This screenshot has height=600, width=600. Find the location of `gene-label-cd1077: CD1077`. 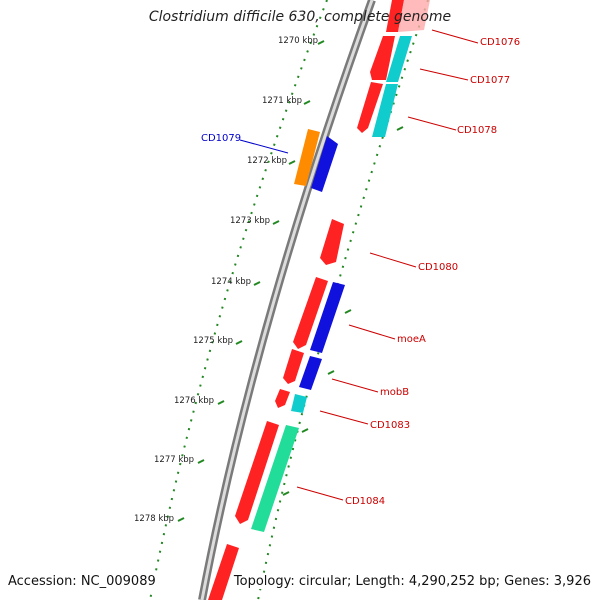

gene-label-cd1077: CD1077 is located at coordinates (490, 80).